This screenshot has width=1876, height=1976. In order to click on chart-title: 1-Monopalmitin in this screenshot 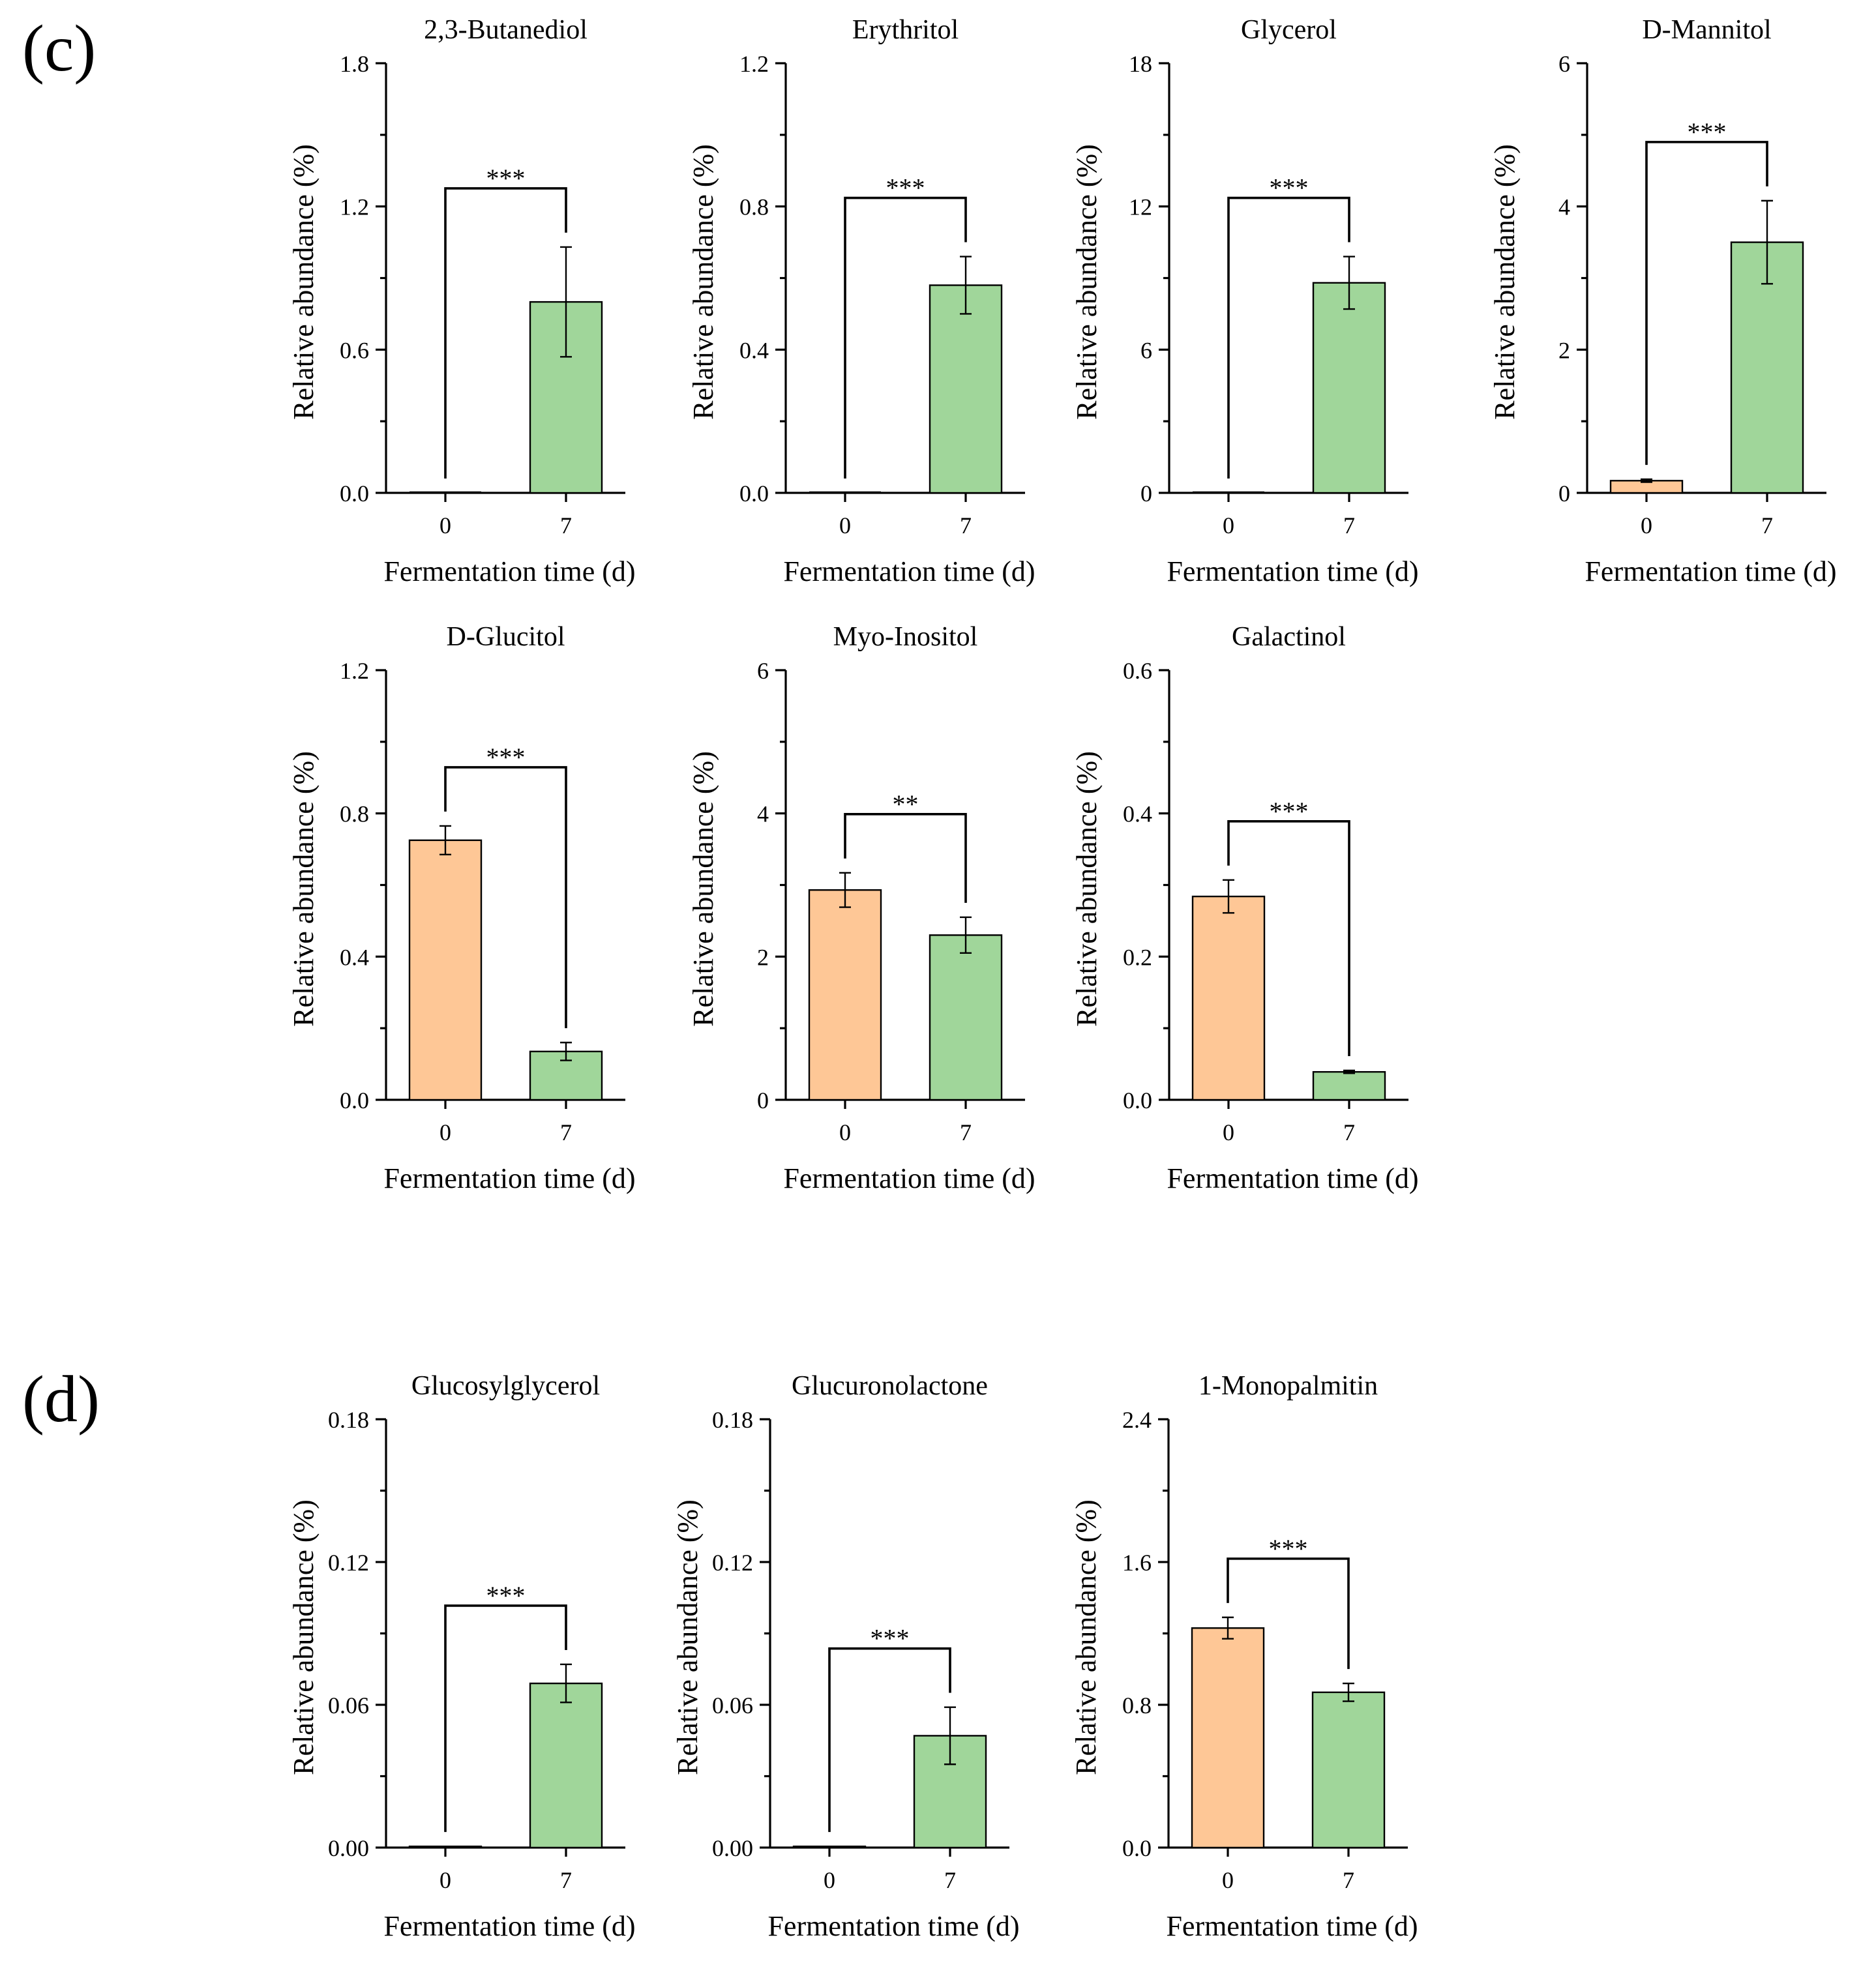, I will do `click(1288, 1386)`.